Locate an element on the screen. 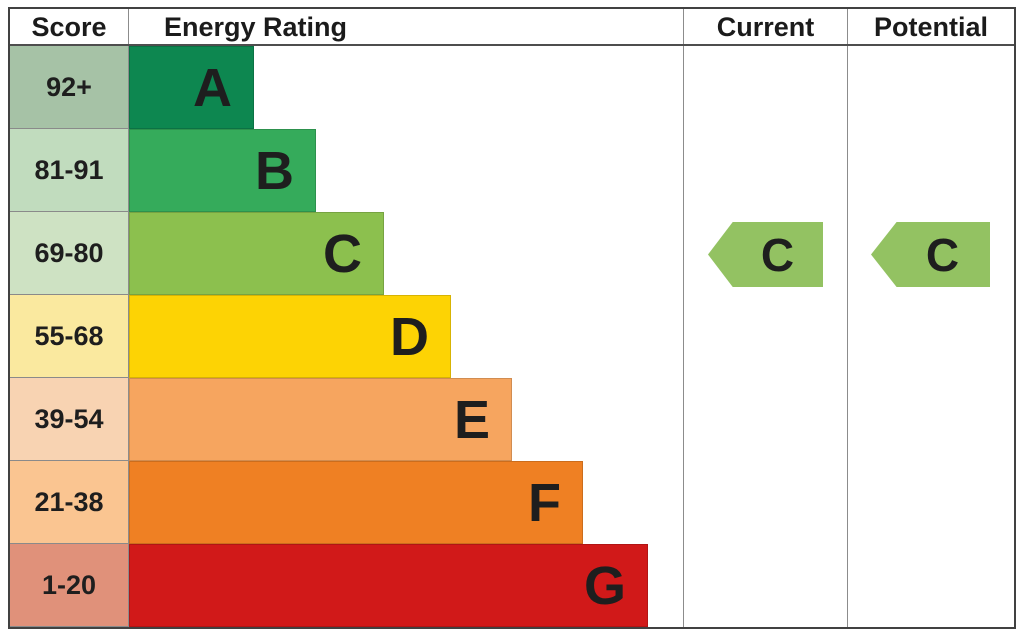 The height and width of the screenshot is (640, 1024). rating-bar-e: E is located at coordinates (320, 419).